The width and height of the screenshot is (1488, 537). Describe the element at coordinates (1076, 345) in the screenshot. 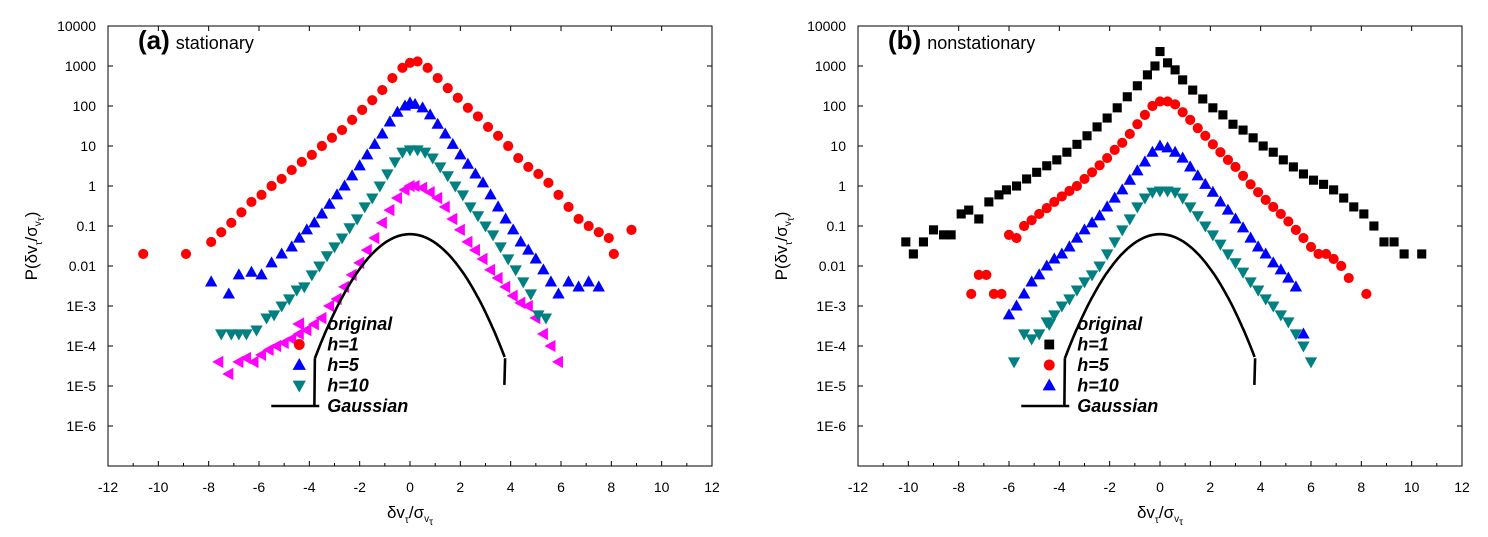

I see `legend-item: h=1` at that location.